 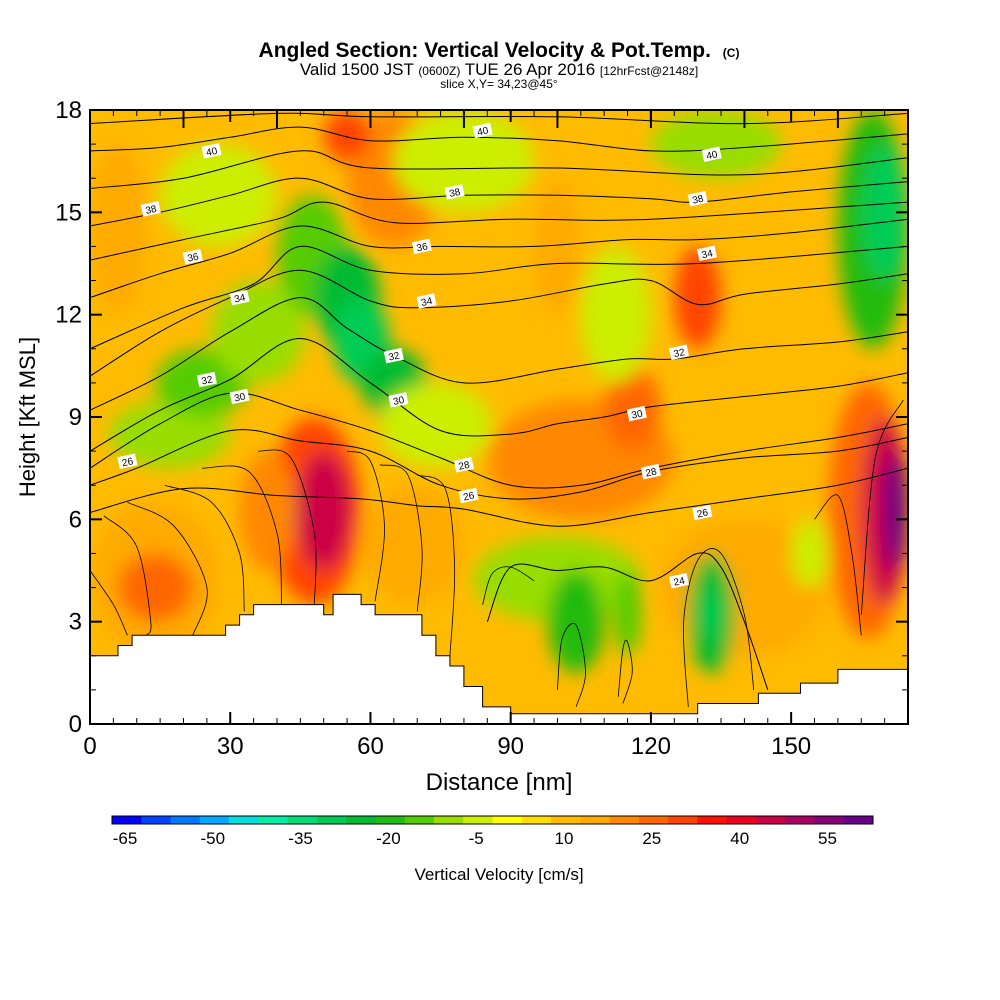 I want to click on subtitle-fcst: [12hrFcst@2148z], so click(x=649, y=71).